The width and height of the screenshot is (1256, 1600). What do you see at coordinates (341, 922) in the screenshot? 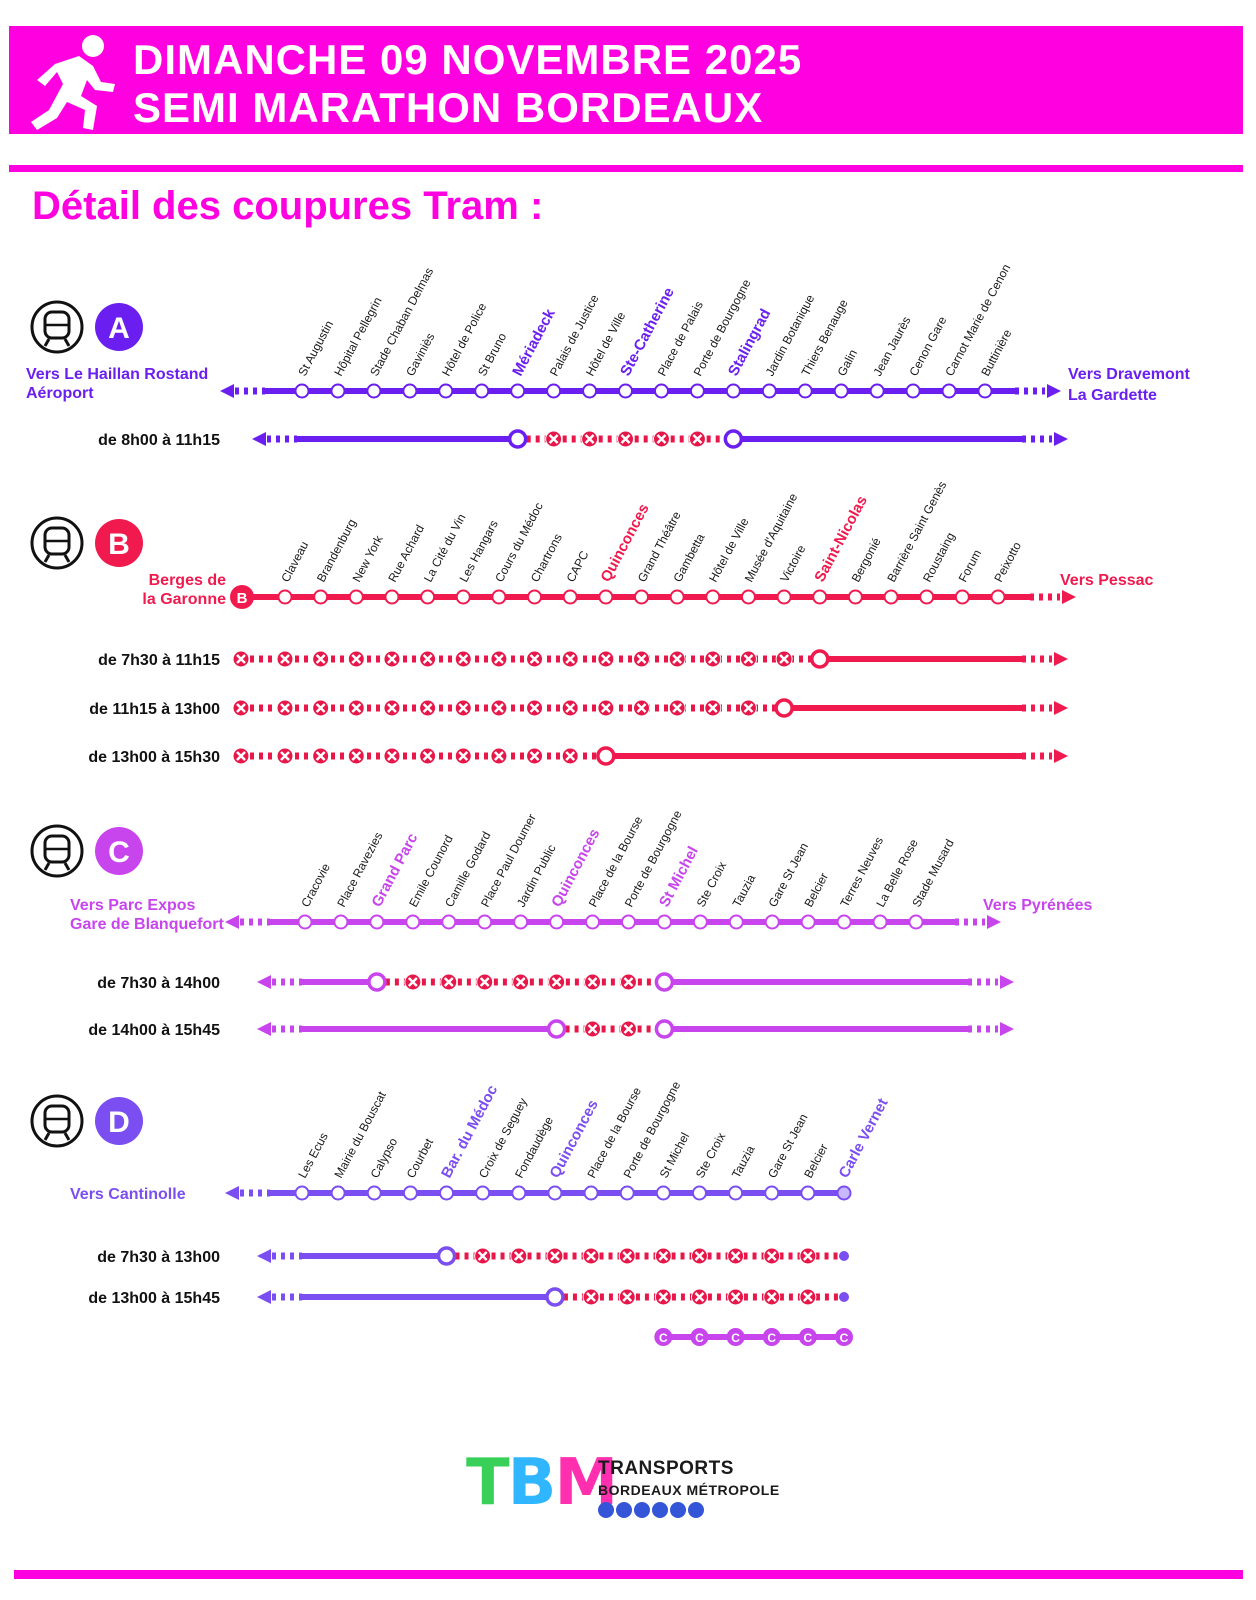
I see `station-place-ravezies` at bounding box center [341, 922].